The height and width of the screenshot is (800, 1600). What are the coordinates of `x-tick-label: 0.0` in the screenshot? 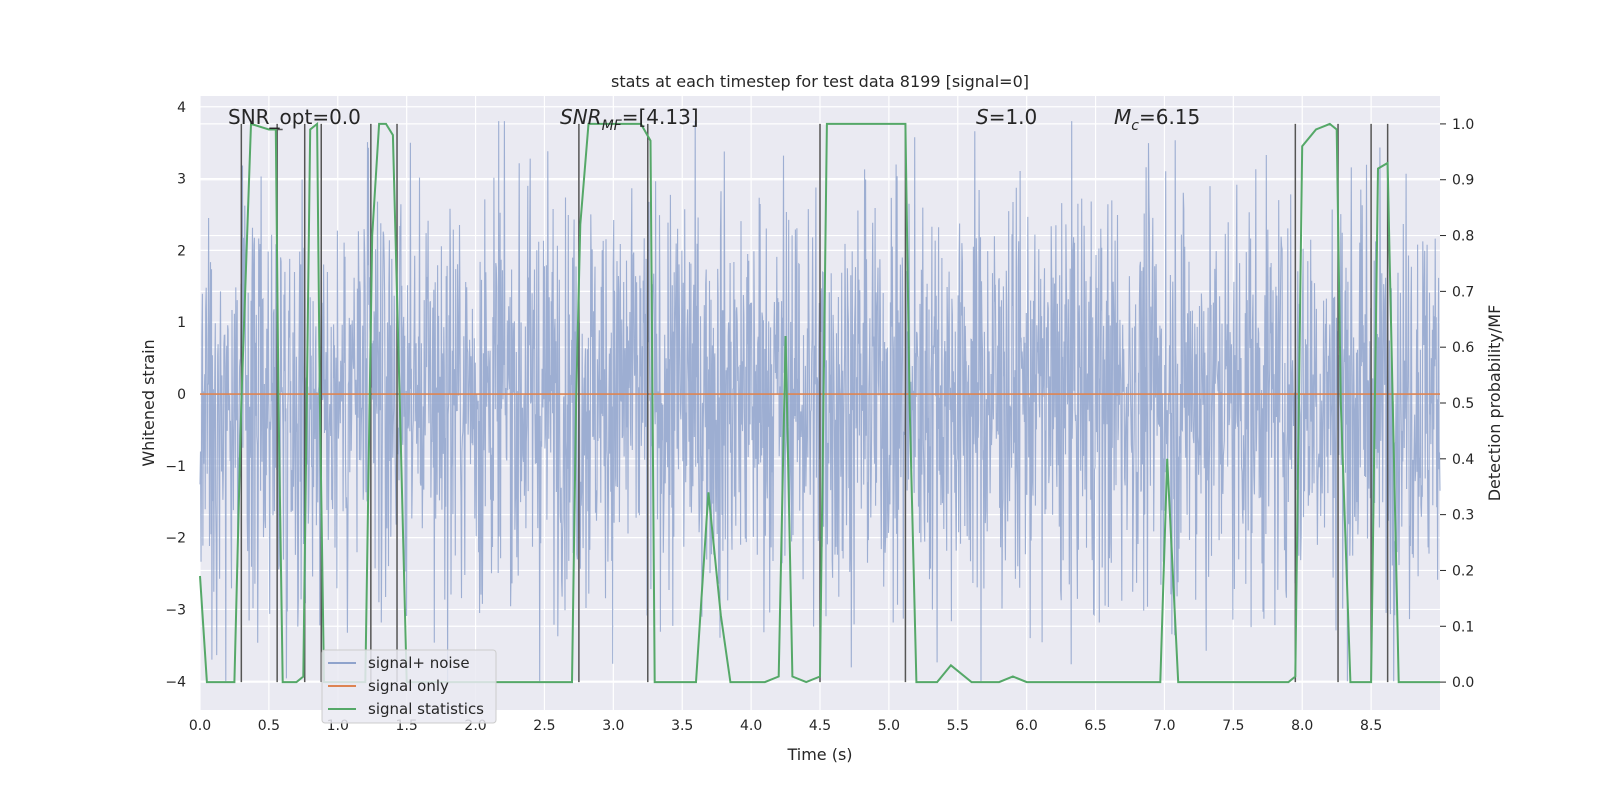 It's located at (200, 726).